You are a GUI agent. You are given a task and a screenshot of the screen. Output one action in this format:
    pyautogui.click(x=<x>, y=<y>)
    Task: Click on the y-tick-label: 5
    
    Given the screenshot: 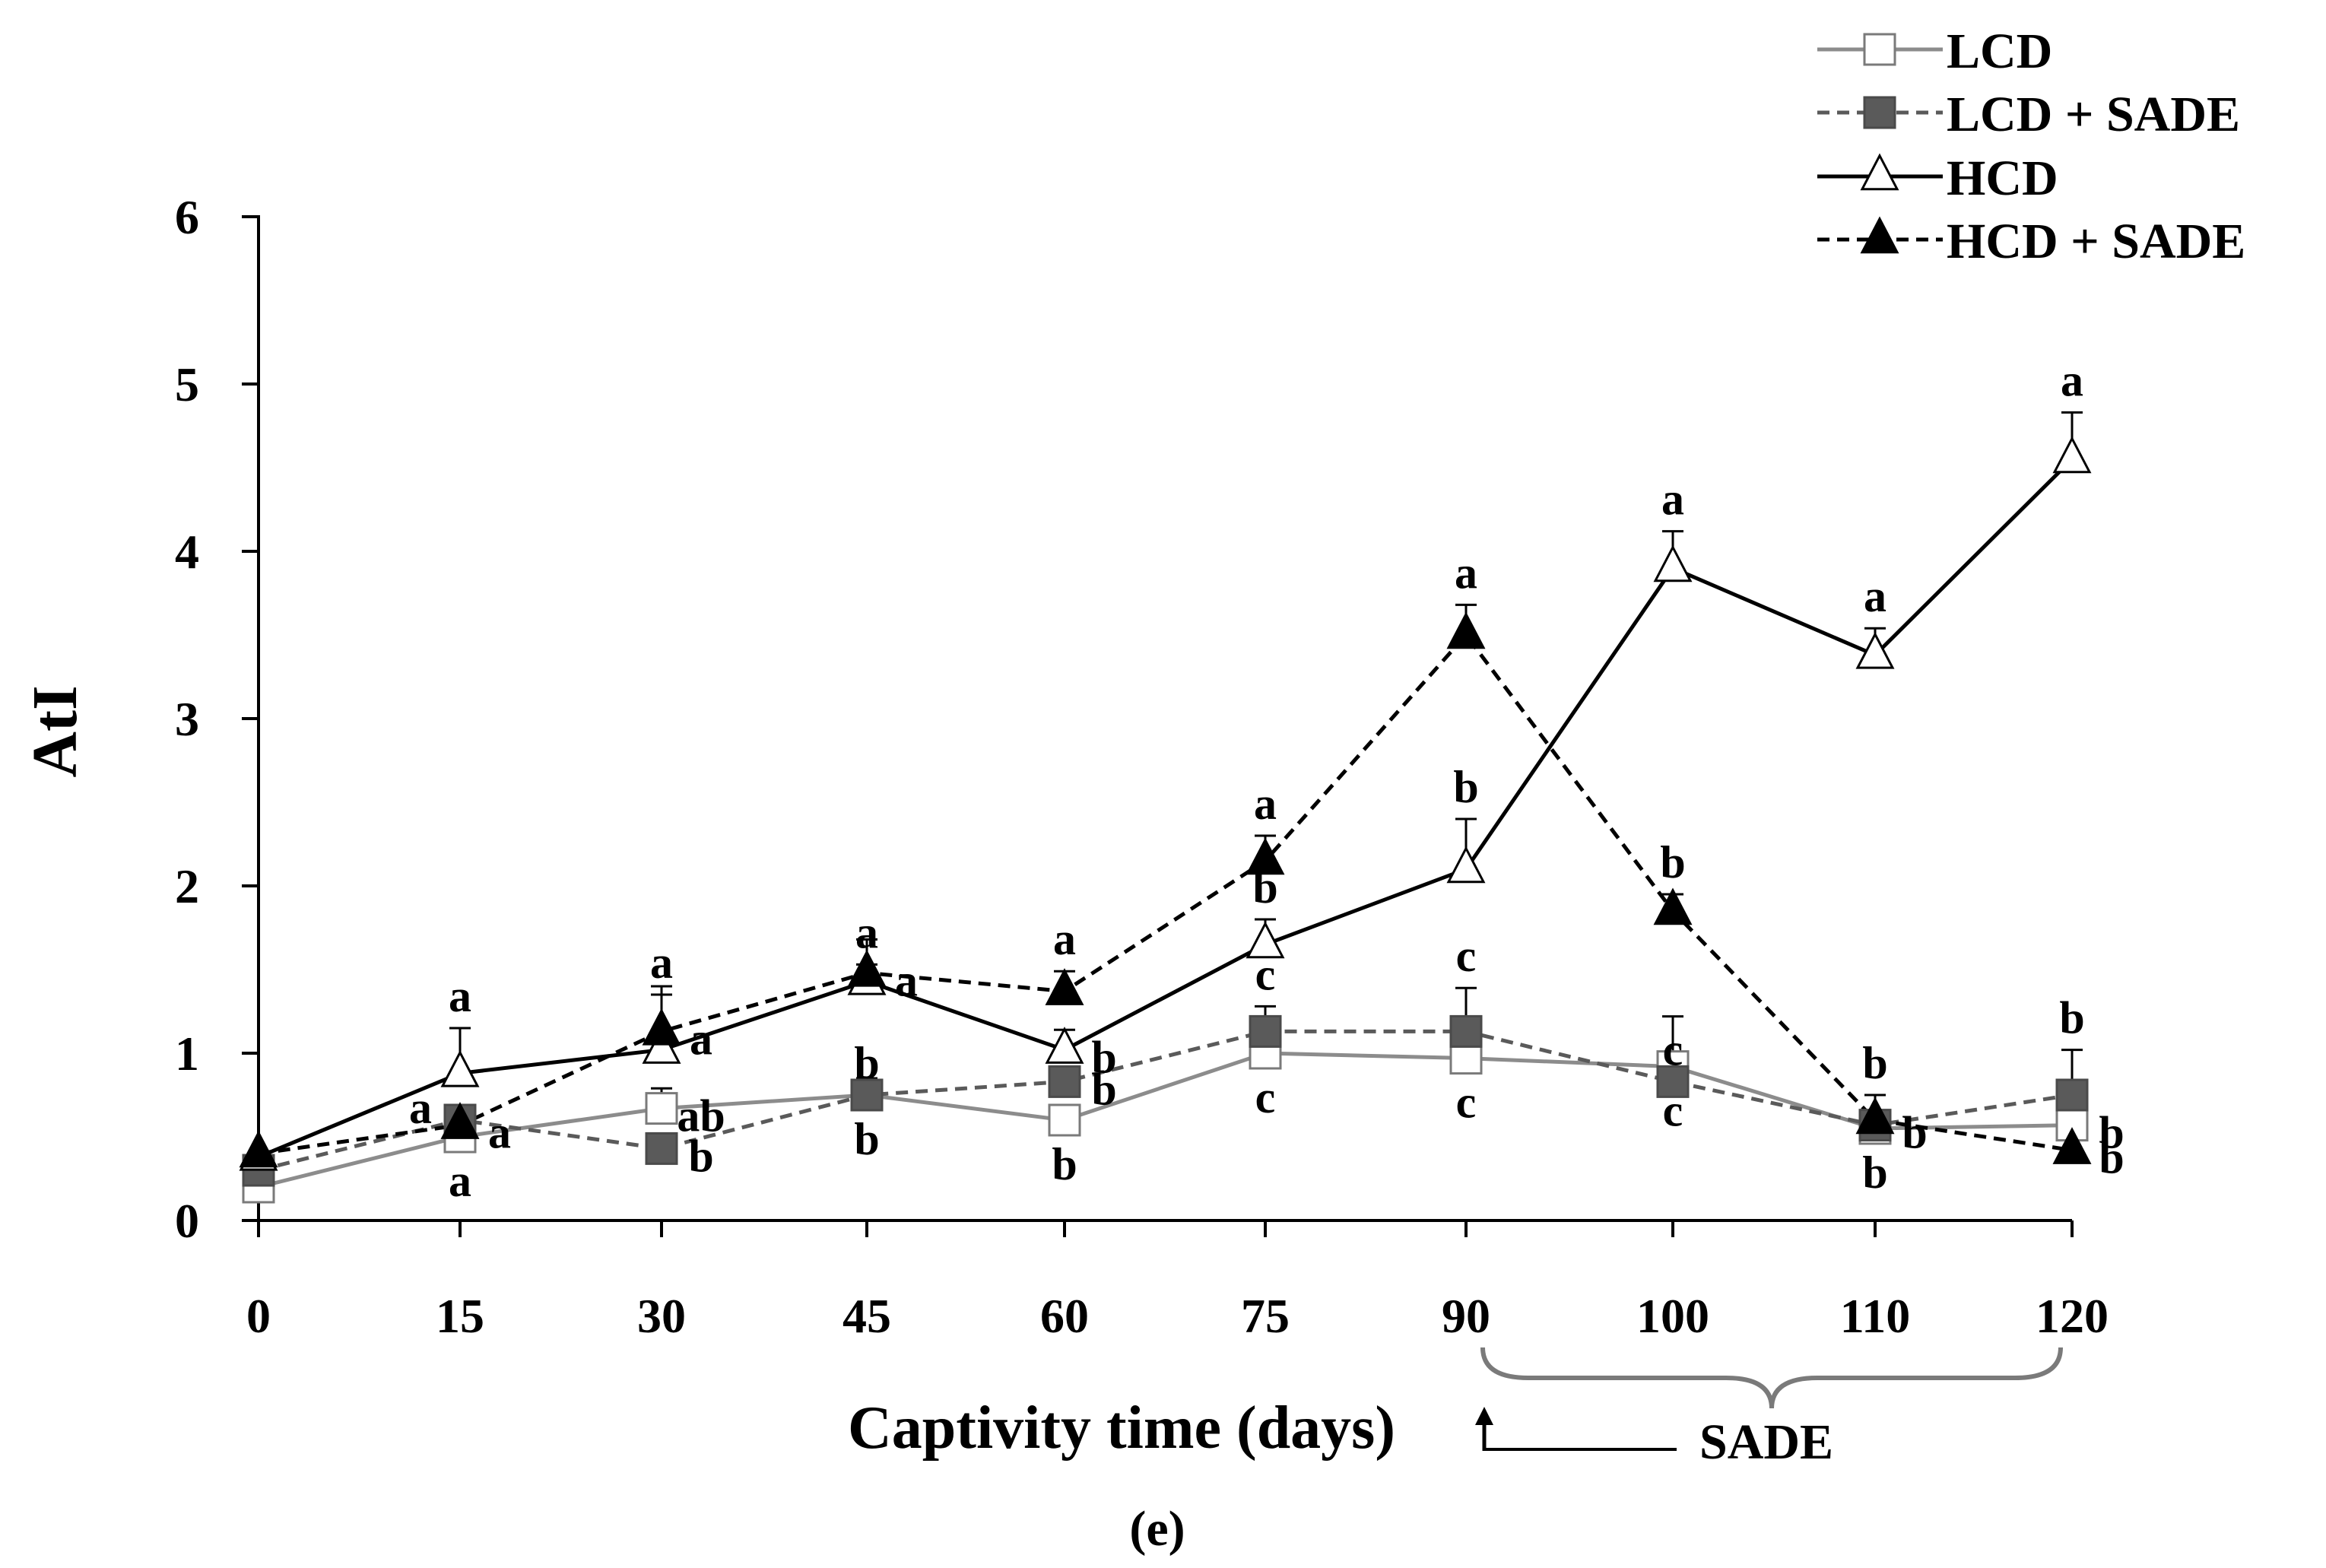 What is the action you would take?
    pyautogui.click(x=187, y=384)
    